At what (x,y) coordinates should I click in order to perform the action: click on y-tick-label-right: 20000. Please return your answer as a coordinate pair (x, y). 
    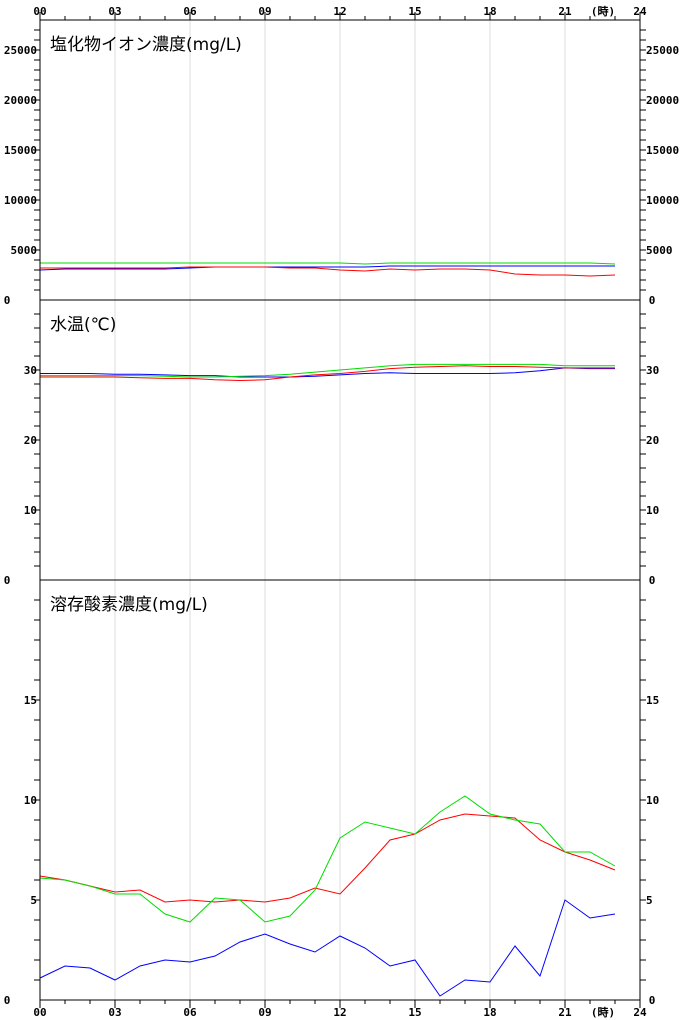
    Looking at the image, I should click on (662, 100).